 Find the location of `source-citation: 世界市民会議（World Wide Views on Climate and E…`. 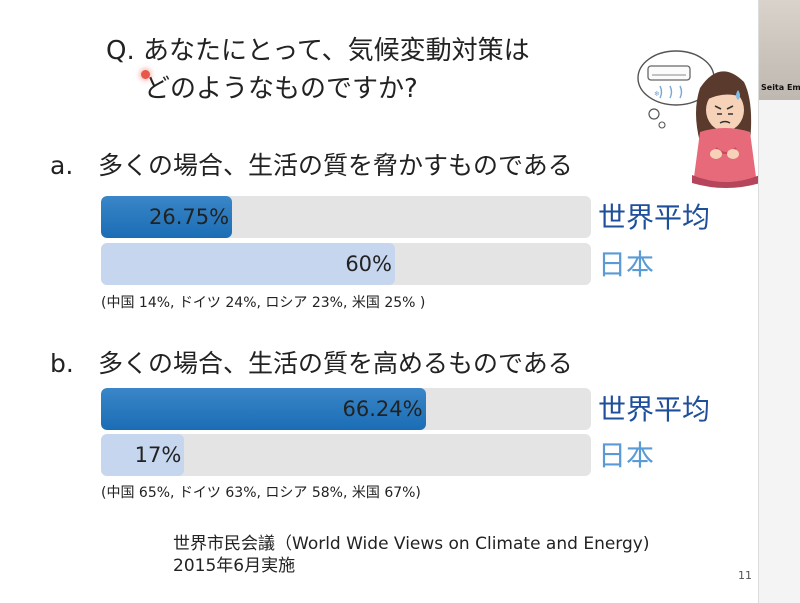

source-citation: 世界市民会議（World Wide Views on Climate and E… is located at coordinates (411, 555).